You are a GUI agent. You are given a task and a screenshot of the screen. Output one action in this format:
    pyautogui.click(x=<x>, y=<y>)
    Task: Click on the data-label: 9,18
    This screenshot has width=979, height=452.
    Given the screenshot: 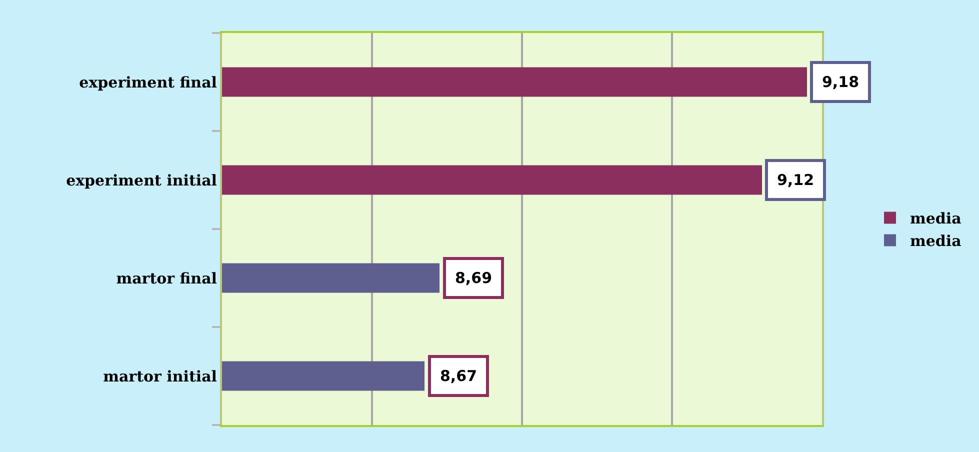 What is the action you would take?
    pyautogui.click(x=841, y=82)
    